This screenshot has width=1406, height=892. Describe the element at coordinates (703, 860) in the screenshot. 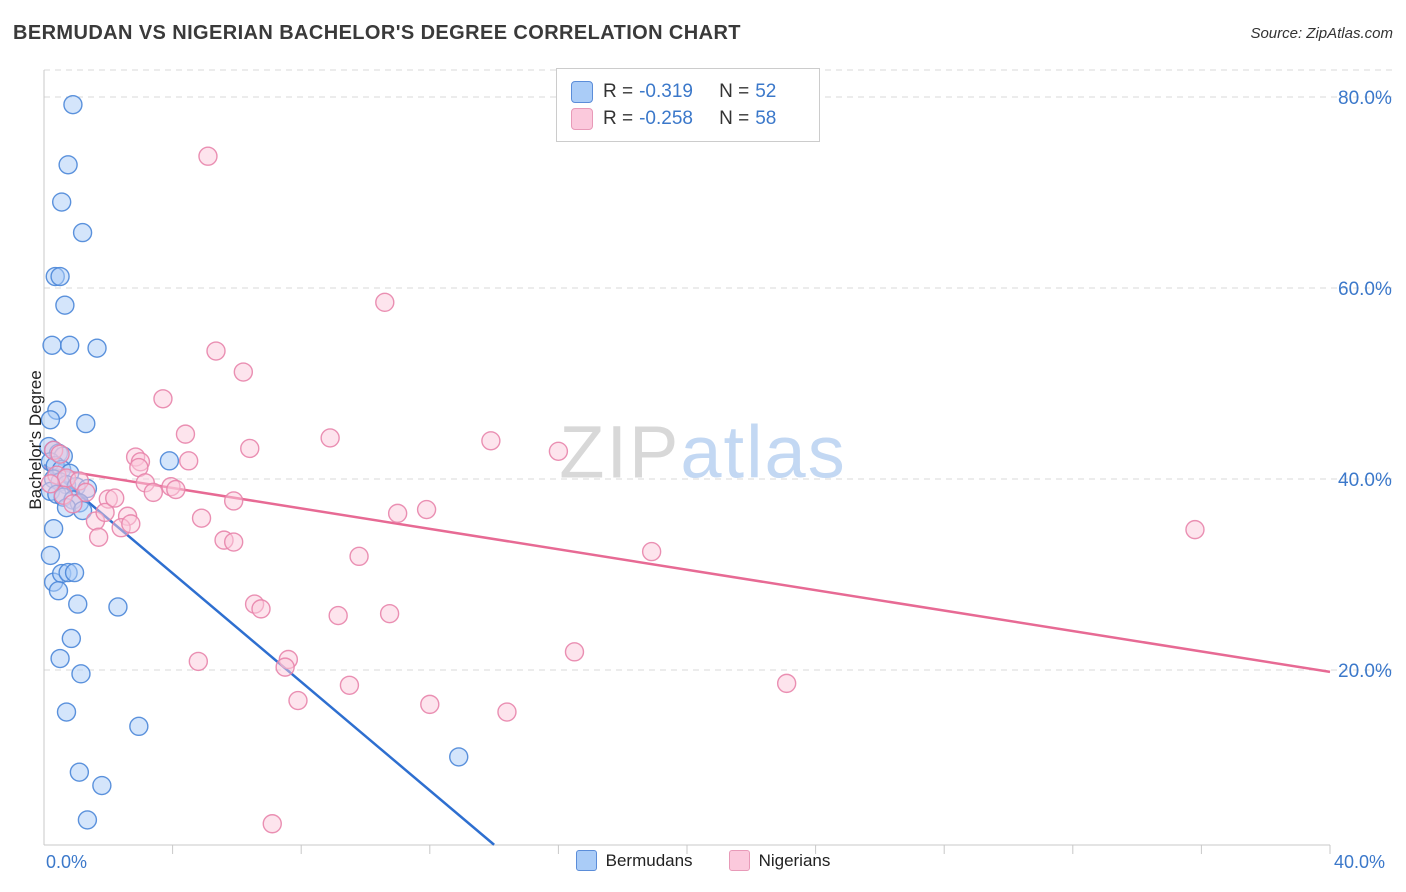

I see `series-legend: Bermudans Nigerians` at that location.